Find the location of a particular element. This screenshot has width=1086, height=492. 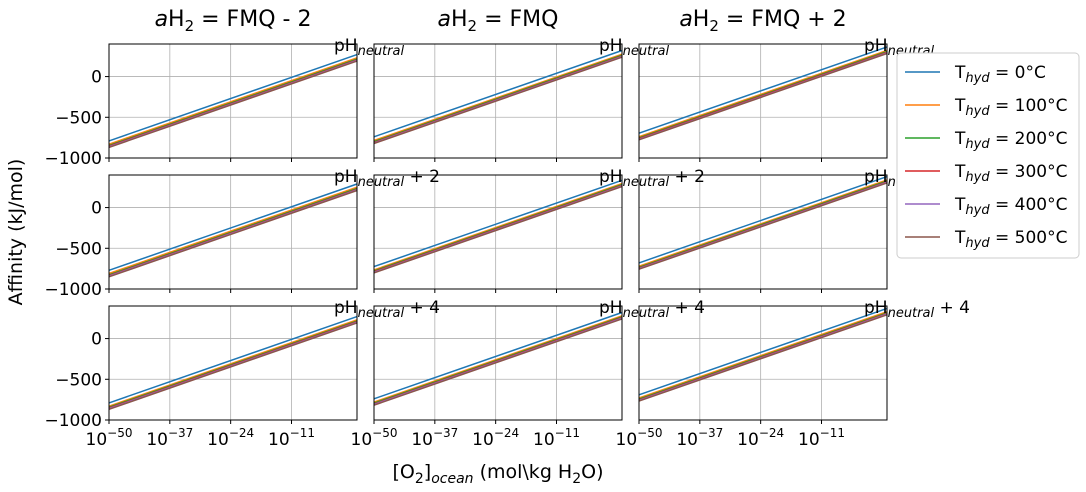

legend-entry-value: = 300°C is located at coordinates (1029, 172).